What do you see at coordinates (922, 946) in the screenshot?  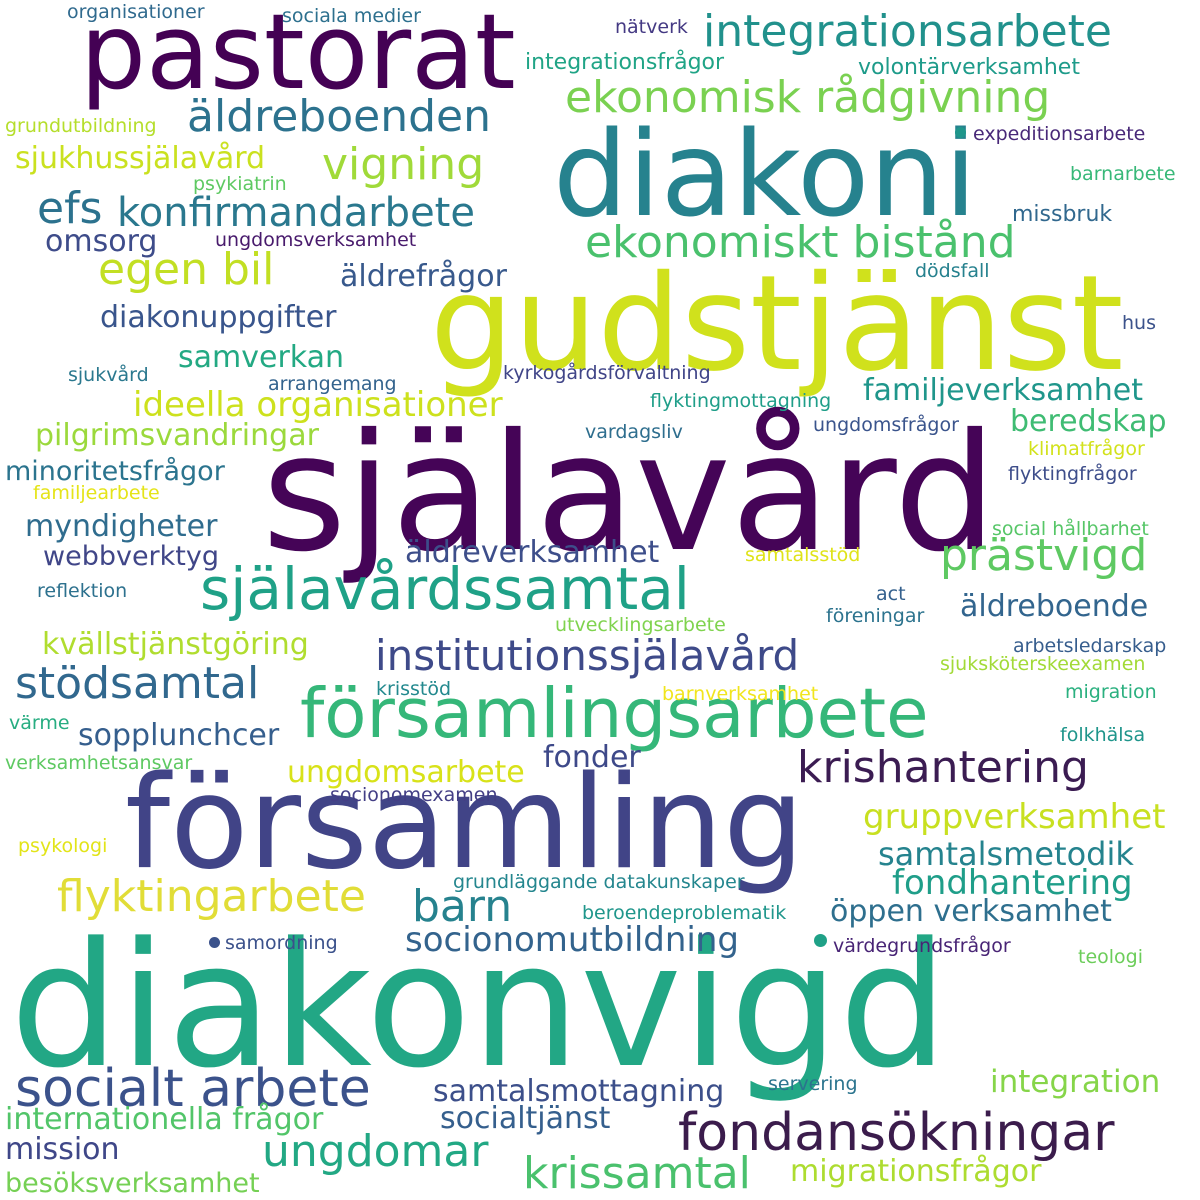 I see `word-vardegrundsfragor: värdegrundsfrågor` at bounding box center [922, 946].